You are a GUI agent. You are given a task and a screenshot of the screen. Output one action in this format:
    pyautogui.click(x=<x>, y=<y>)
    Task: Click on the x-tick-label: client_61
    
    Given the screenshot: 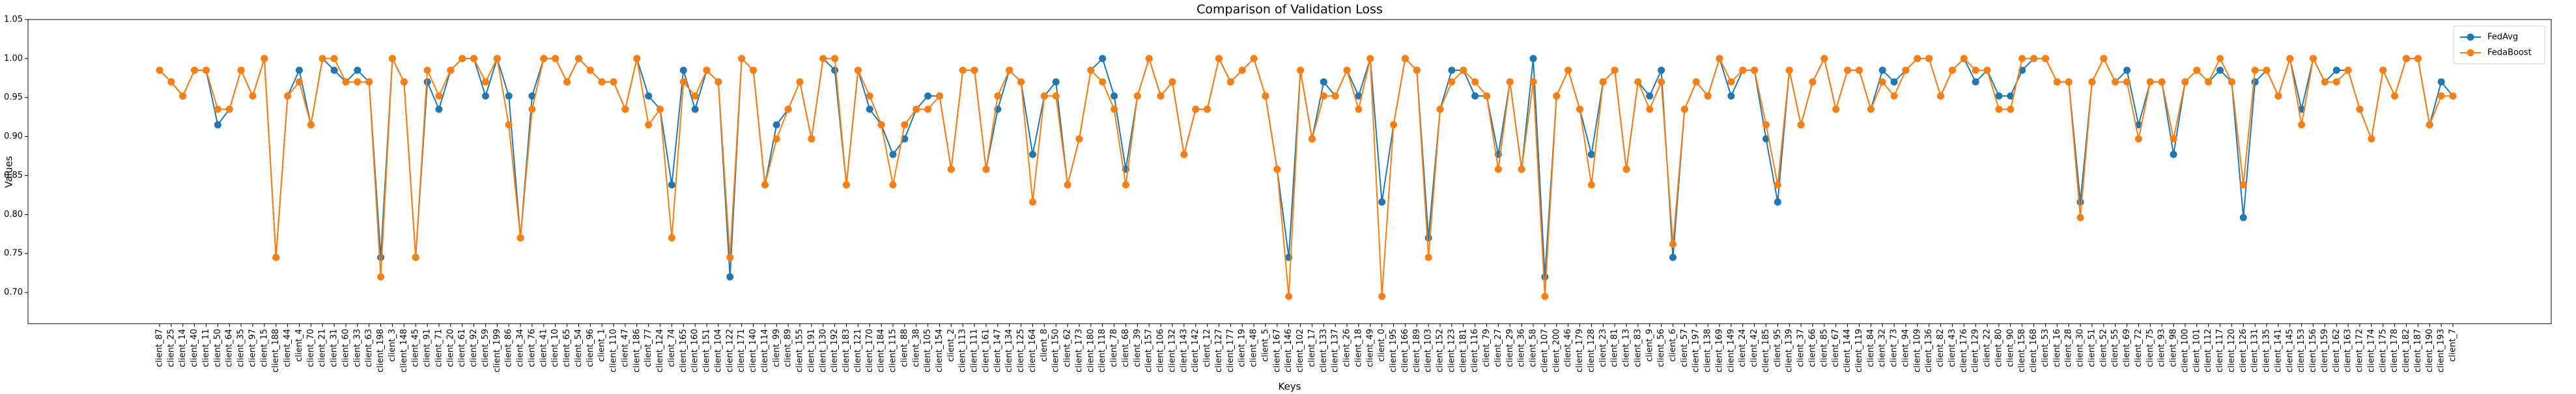 What is the action you would take?
    pyautogui.click(x=462, y=348)
    